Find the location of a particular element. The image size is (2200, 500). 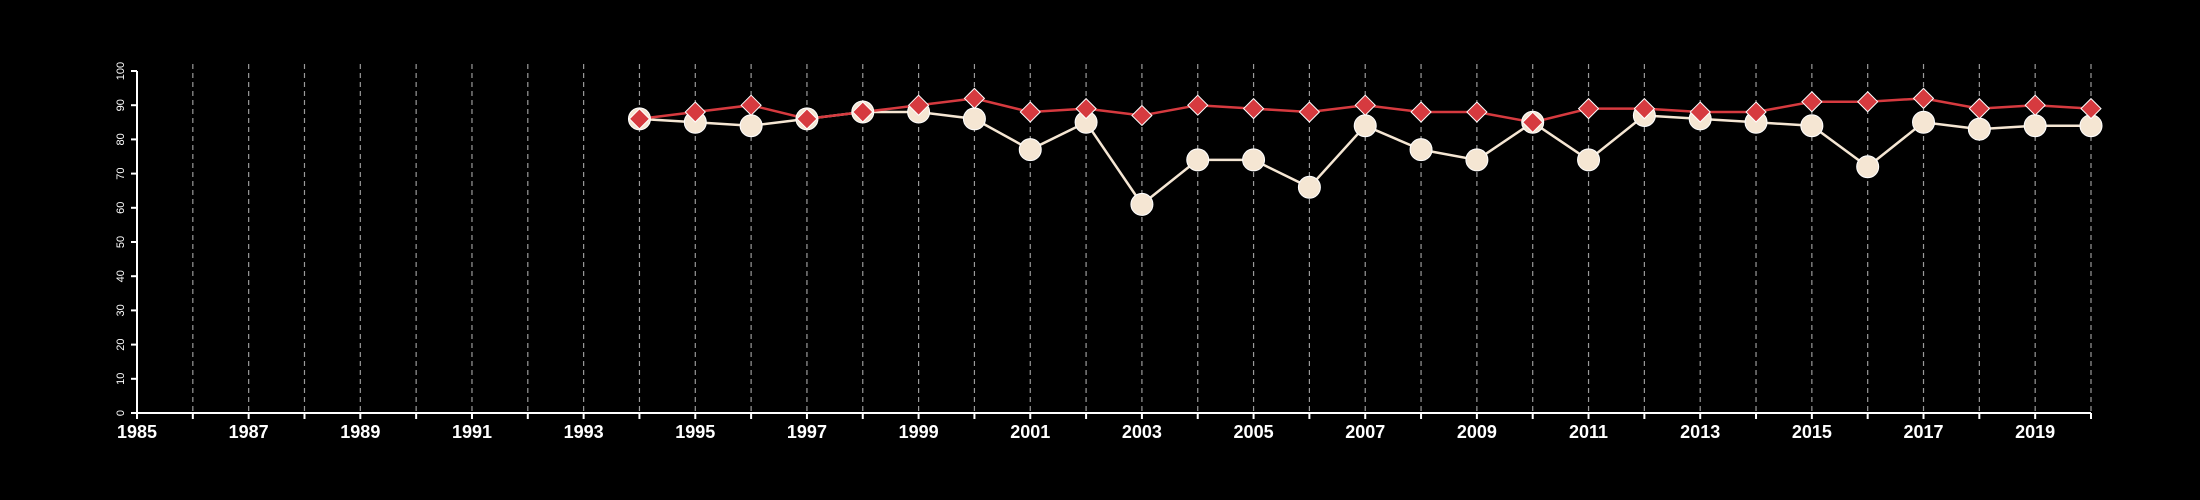

y-tick-label: 20 is located at coordinates (121, 344).